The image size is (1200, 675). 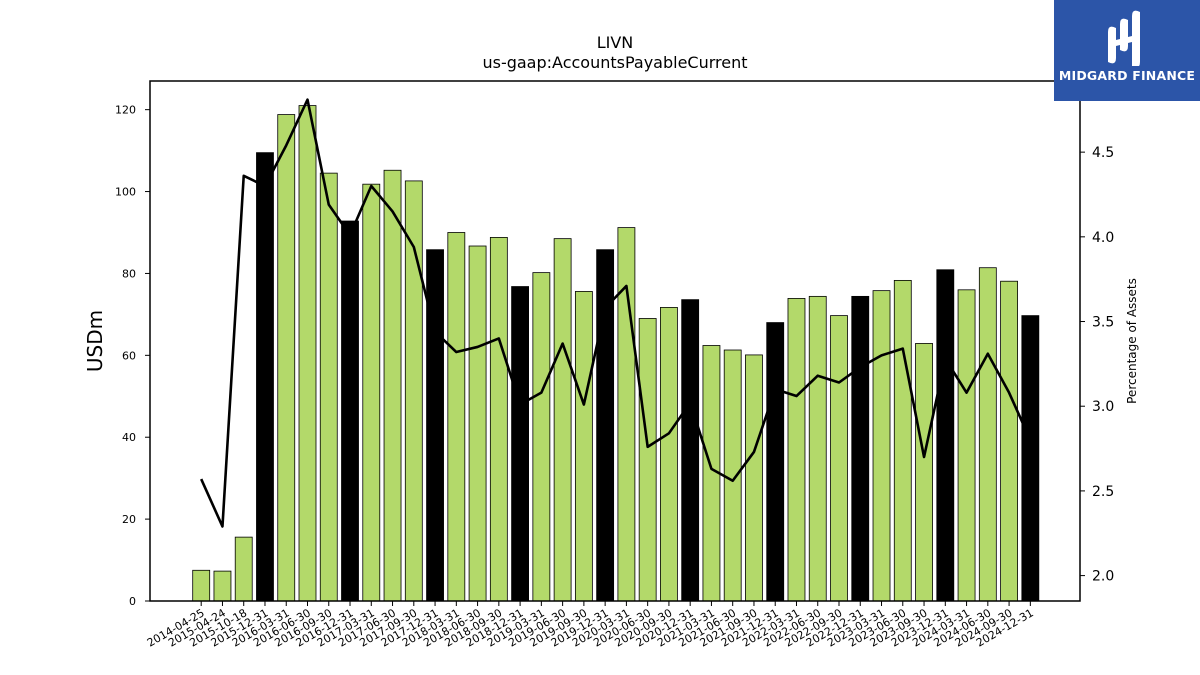 What do you see at coordinates (1103, 577) in the screenshot?
I see `y2-tick-label: 2.0` at bounding box center [1103, 577].